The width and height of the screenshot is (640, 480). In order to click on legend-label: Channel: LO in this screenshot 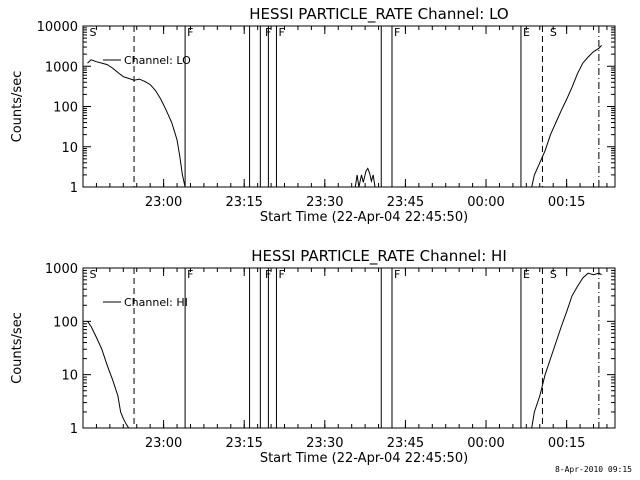, I will do `click(157, 60)`.